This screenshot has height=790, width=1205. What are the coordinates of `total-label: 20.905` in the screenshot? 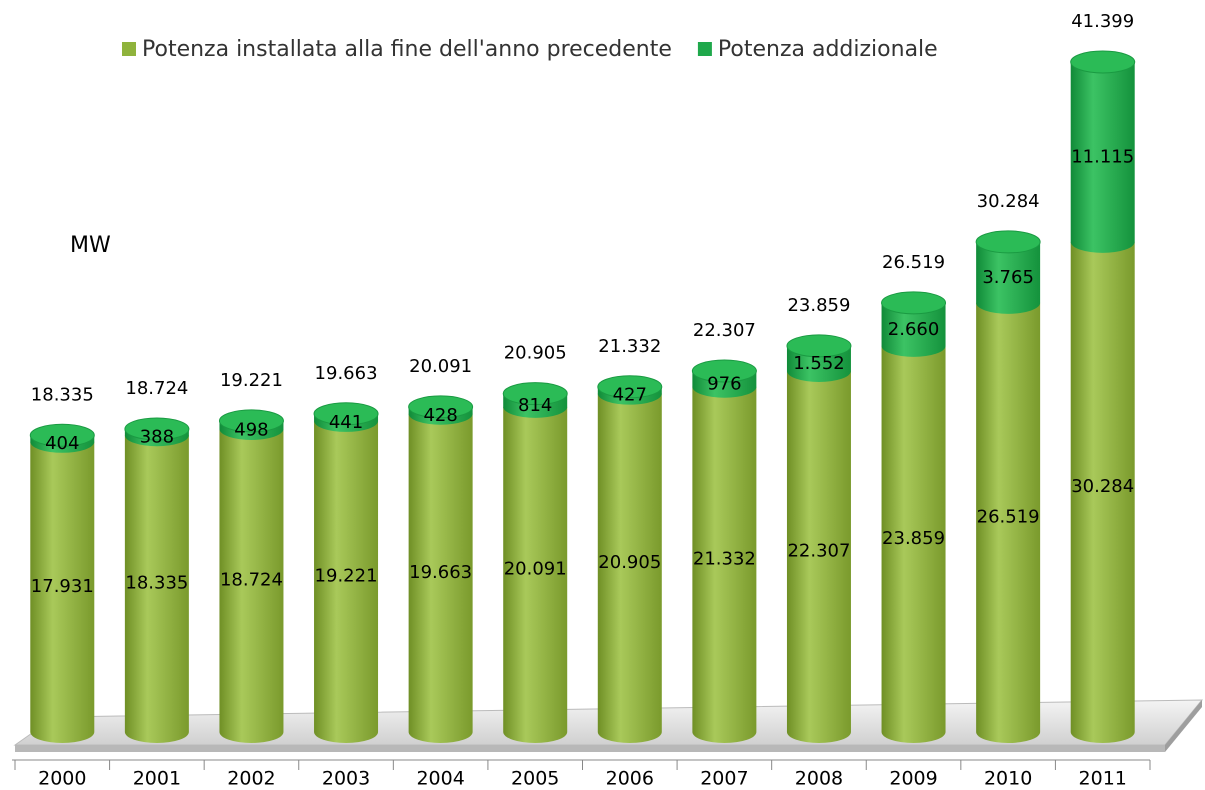 It's located at (535, 353).